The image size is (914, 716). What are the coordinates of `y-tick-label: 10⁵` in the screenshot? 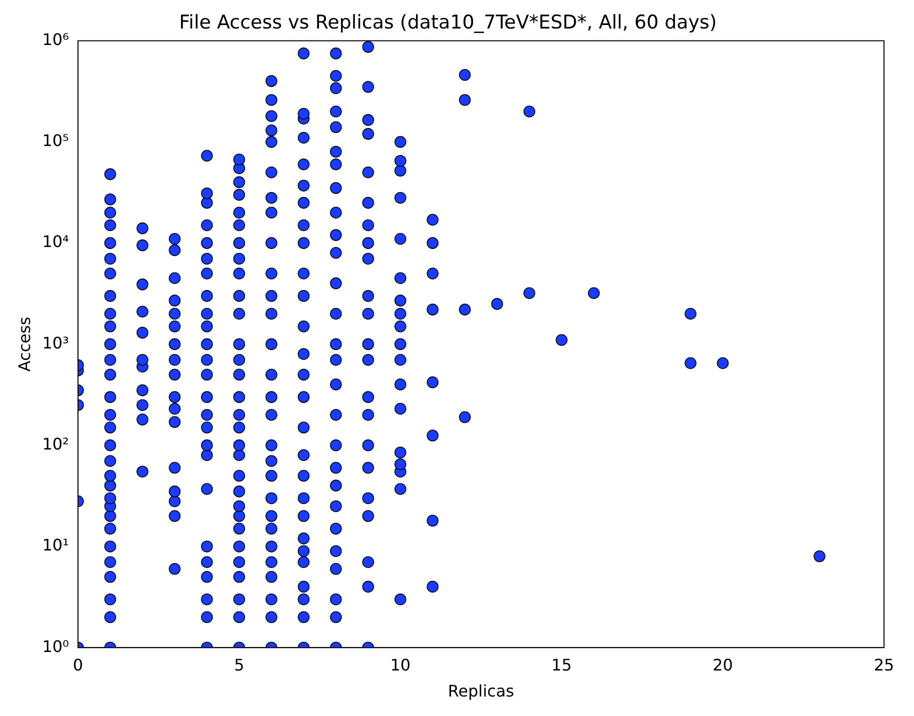 It's located at (55, 140).